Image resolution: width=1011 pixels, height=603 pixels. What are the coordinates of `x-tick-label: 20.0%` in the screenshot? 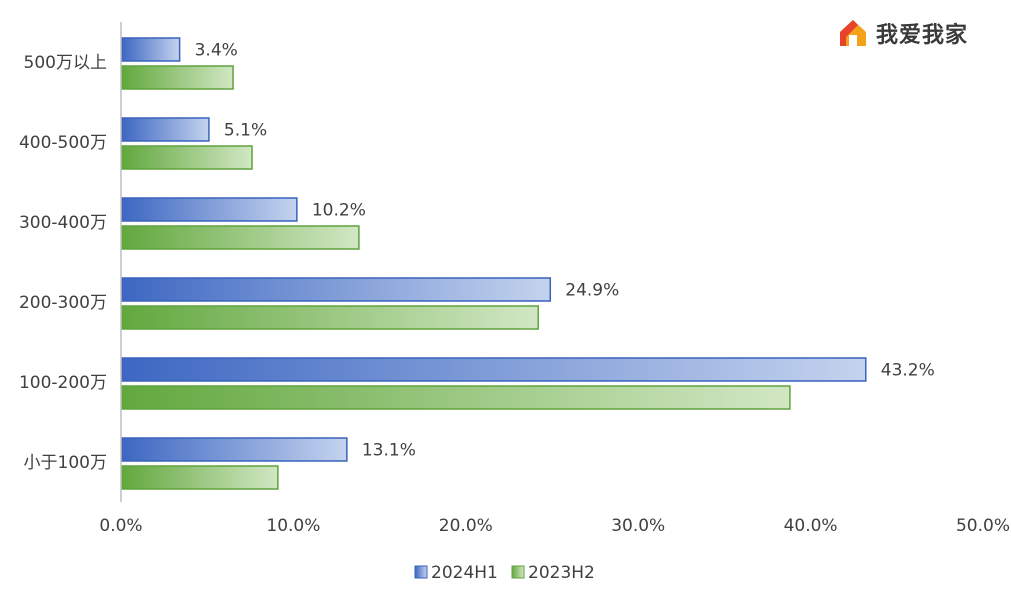 It's located at (466, 526).